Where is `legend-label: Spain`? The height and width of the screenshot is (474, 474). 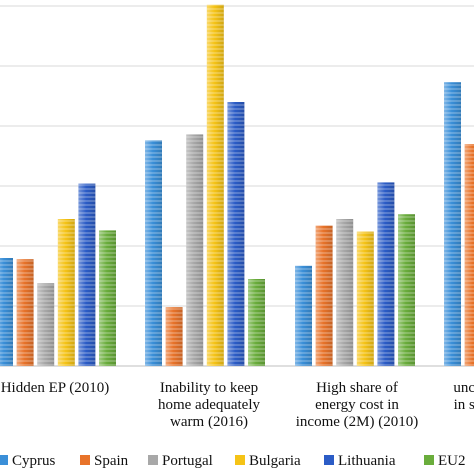 legend-label: Spain is located at coordinates (111, 461).